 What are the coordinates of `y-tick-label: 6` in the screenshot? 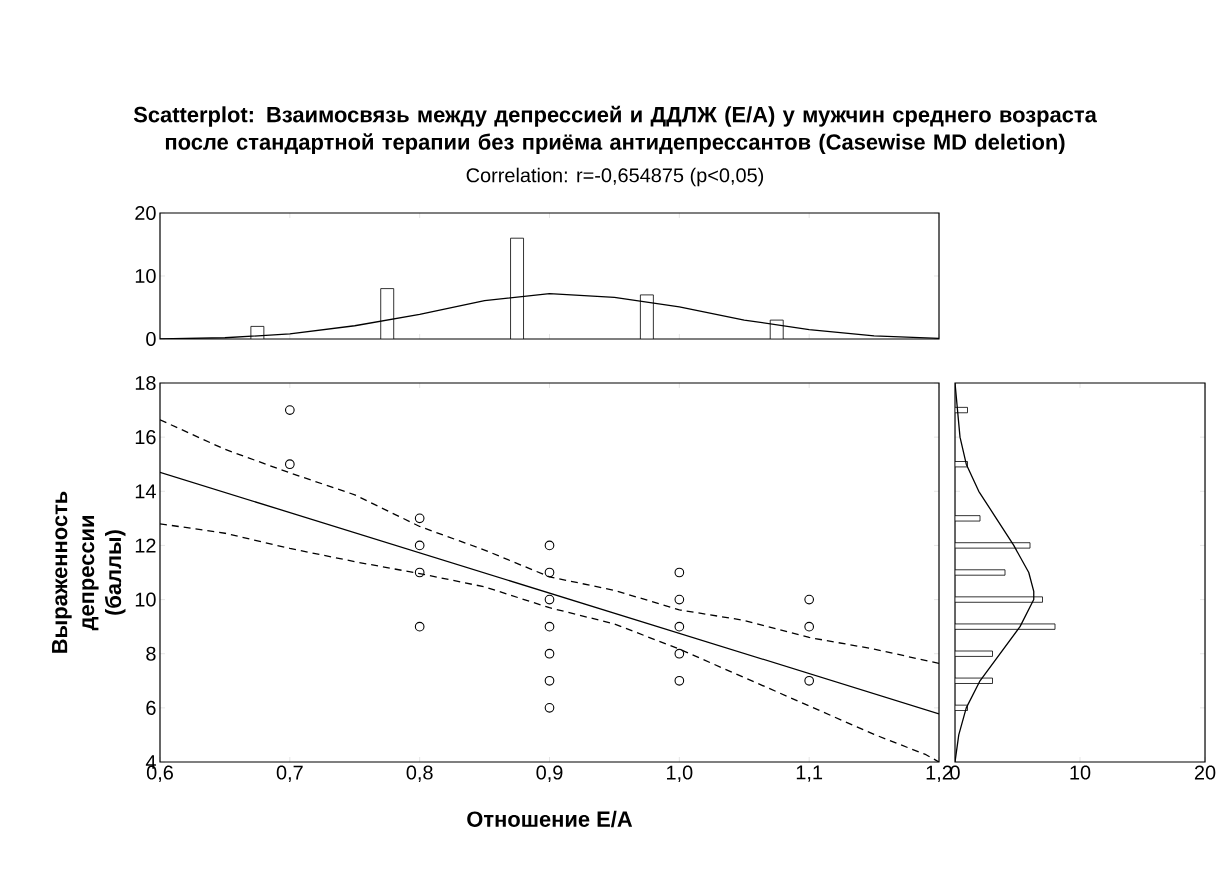 It's located at (151, 707).